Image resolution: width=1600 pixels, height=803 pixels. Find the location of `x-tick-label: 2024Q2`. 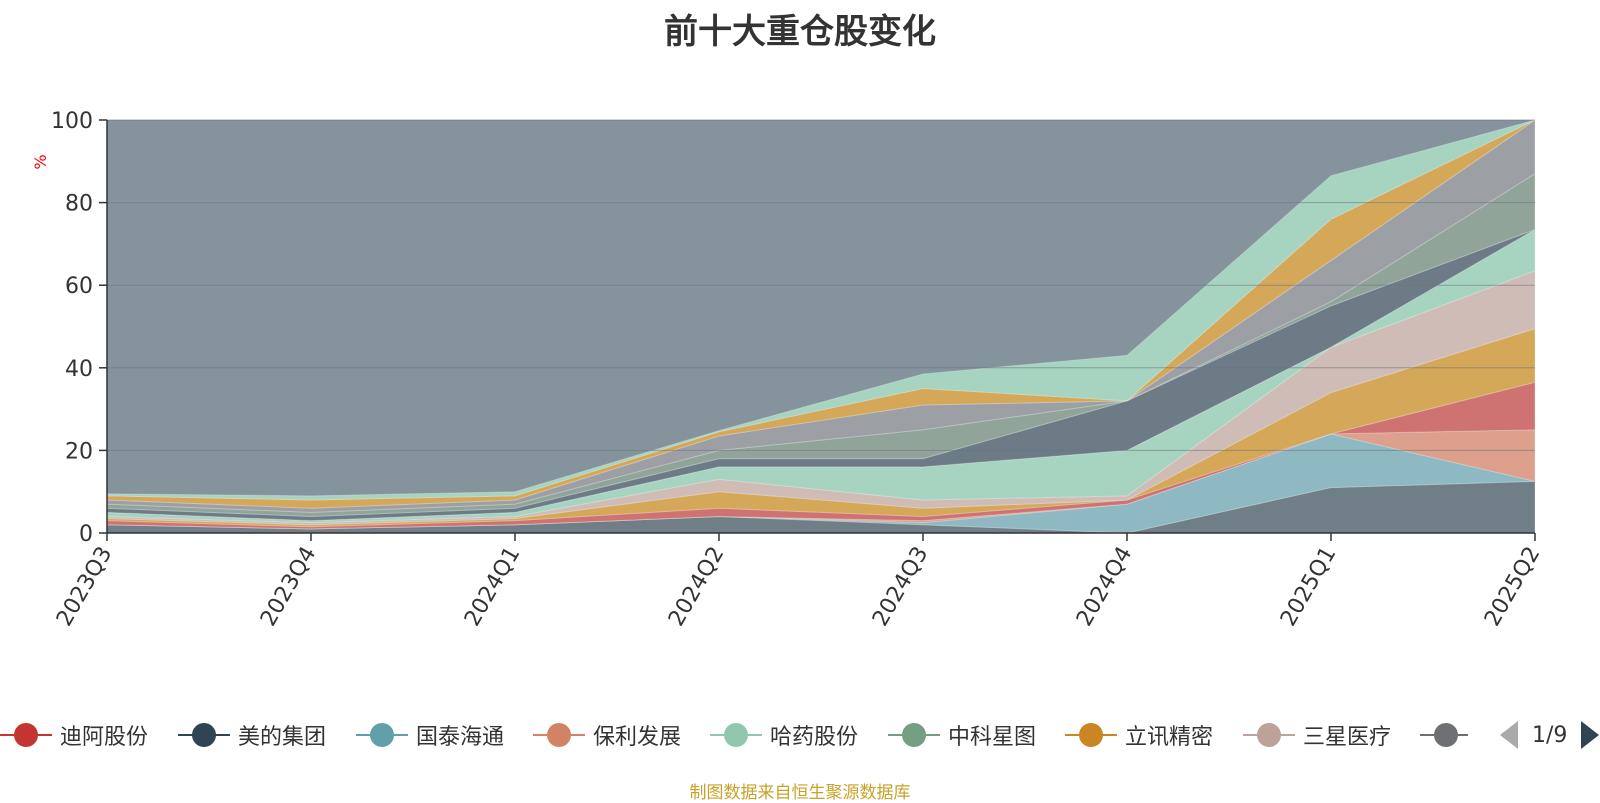

x-tick-label: 2024Q2 is located at coordinates (696, 587).